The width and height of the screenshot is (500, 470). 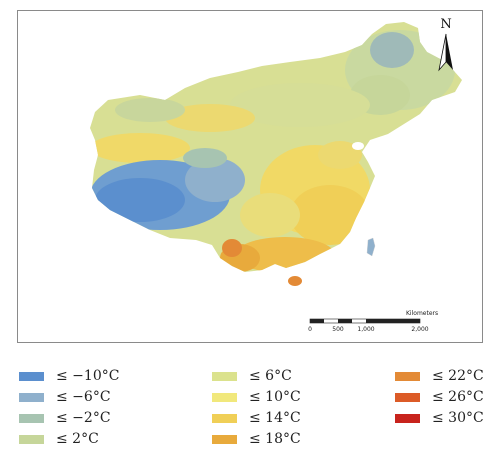 I want to click on bohai-sea, so click(x=358, y=146).